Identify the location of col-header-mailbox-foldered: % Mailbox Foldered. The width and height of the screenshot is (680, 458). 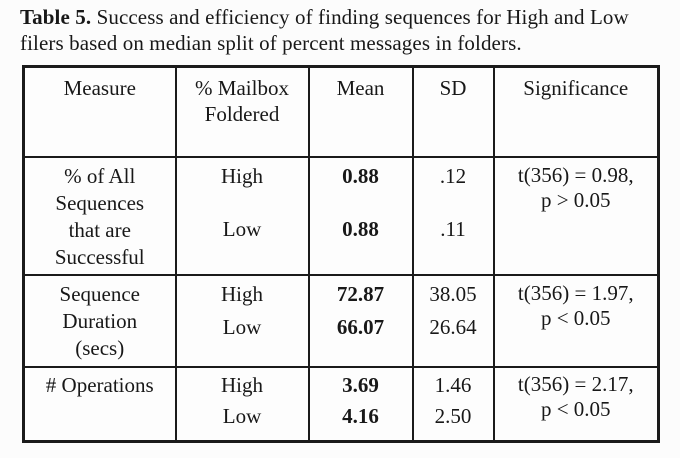
(242, 111).